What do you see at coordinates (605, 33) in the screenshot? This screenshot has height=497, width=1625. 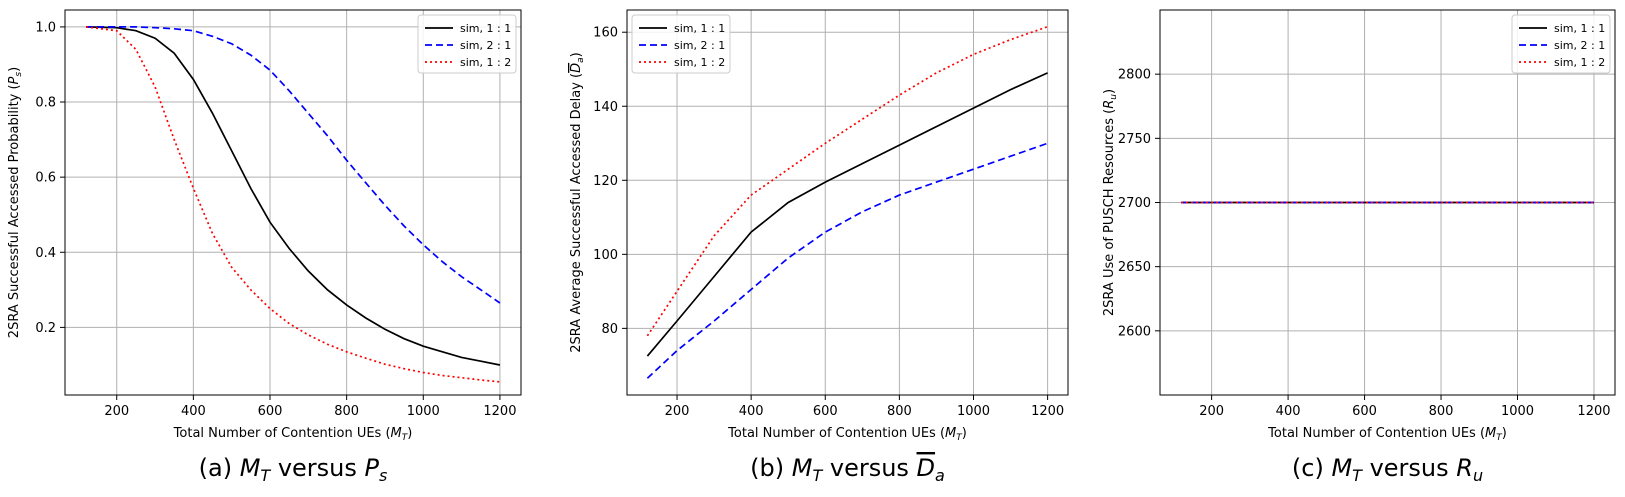 I see `y-tick-label: 160` at bounding box center [605, 33].